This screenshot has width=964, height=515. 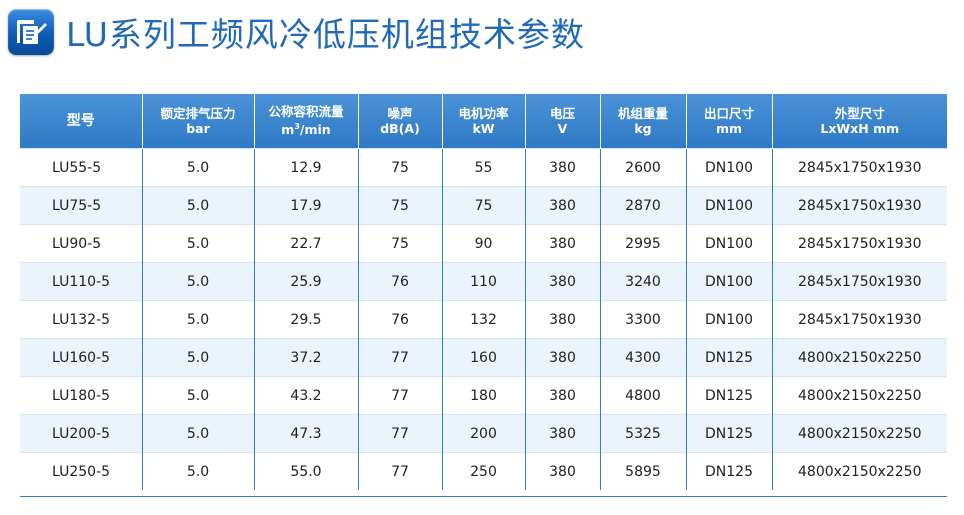 What do you see at coordinates (305, 357) in the screenshot?
I see `cell-flow-rate: 37.2` at bounding box center [305, 357].